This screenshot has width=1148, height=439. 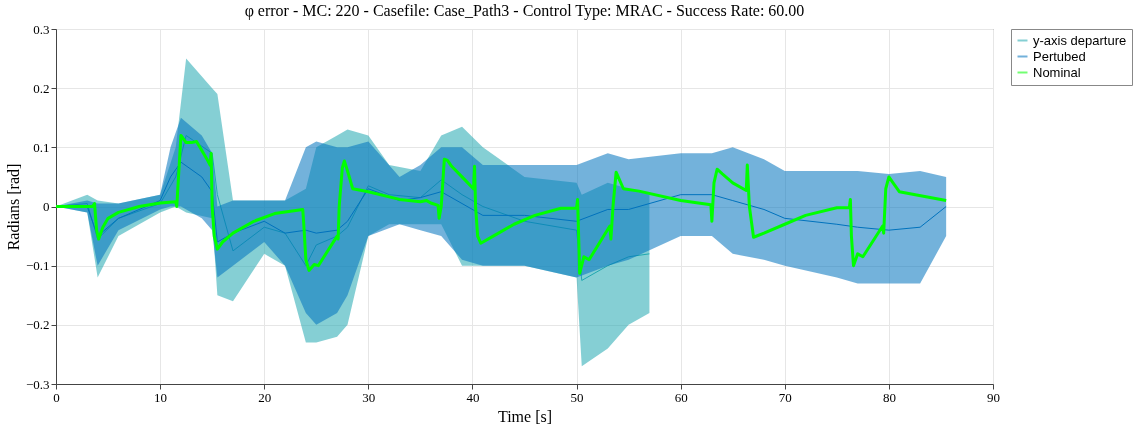 What do you see at coordinates (369, 397) in the screenshot?
I see `x-tick-label: 30` at bounding box center [369, 397].